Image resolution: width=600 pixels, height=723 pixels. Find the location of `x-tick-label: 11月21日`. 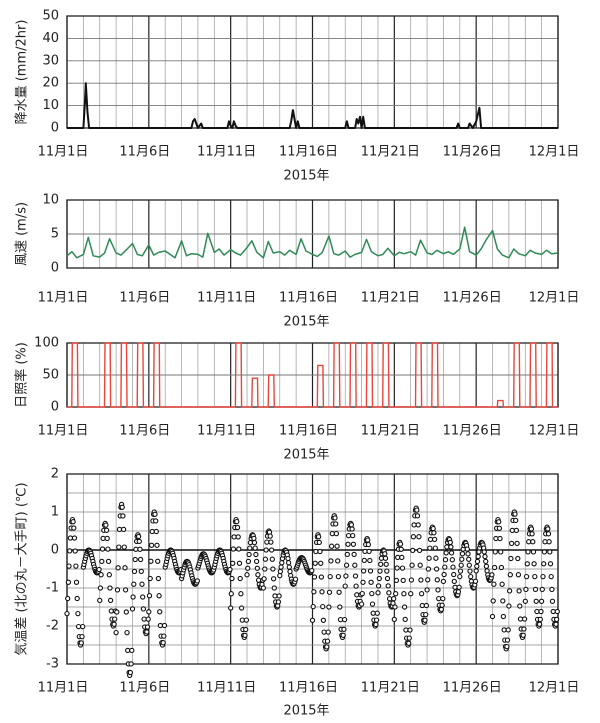

x-tick-label: 11月21日 is located at coordinates (390, 298).